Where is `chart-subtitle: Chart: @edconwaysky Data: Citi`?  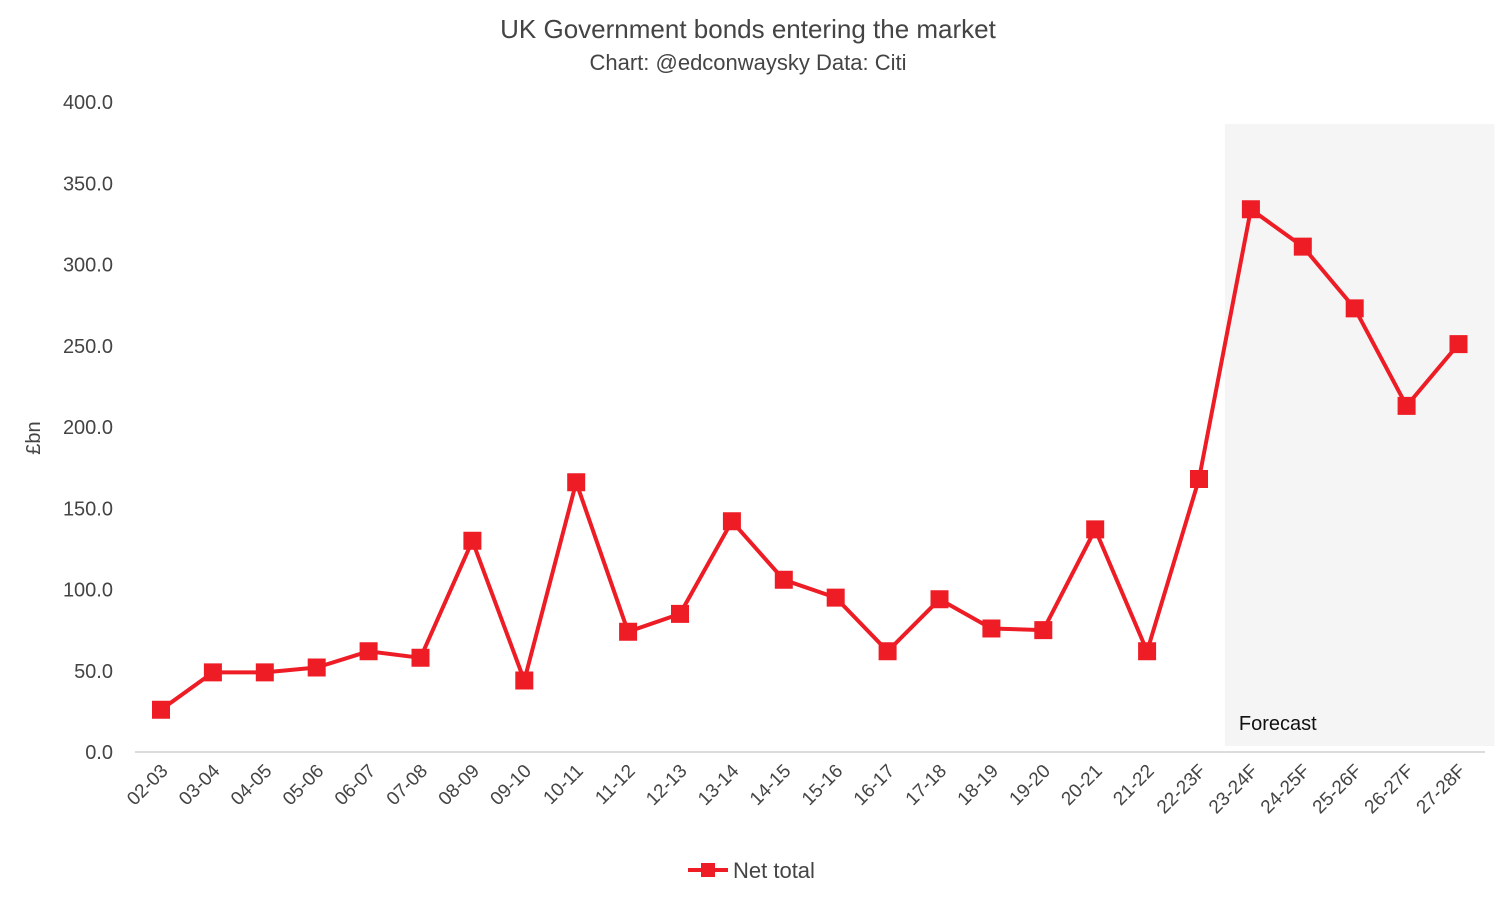
chart-subtitle: Chart: @edconwaysky Data: Citi is located at coordinates (747, 62).